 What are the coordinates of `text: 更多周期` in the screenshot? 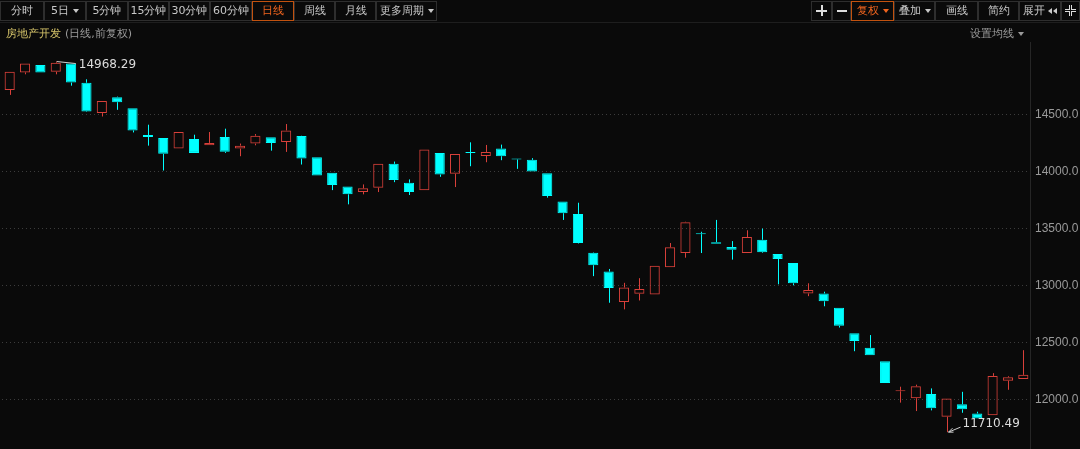 It's located at (401, 10).